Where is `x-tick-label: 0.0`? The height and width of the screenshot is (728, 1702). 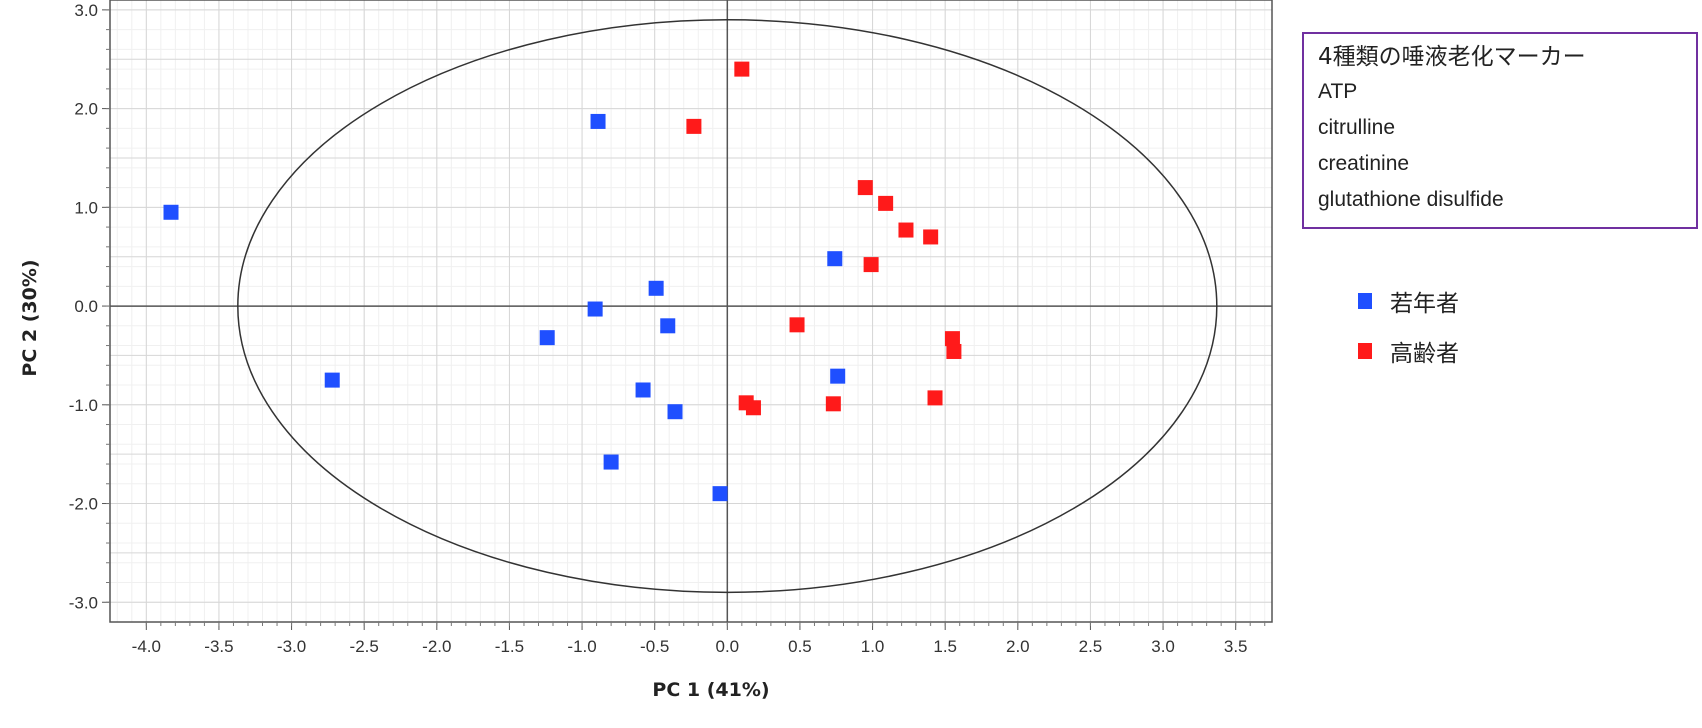
x-tick-label: 0.0 is located at coordinates (727, 646).